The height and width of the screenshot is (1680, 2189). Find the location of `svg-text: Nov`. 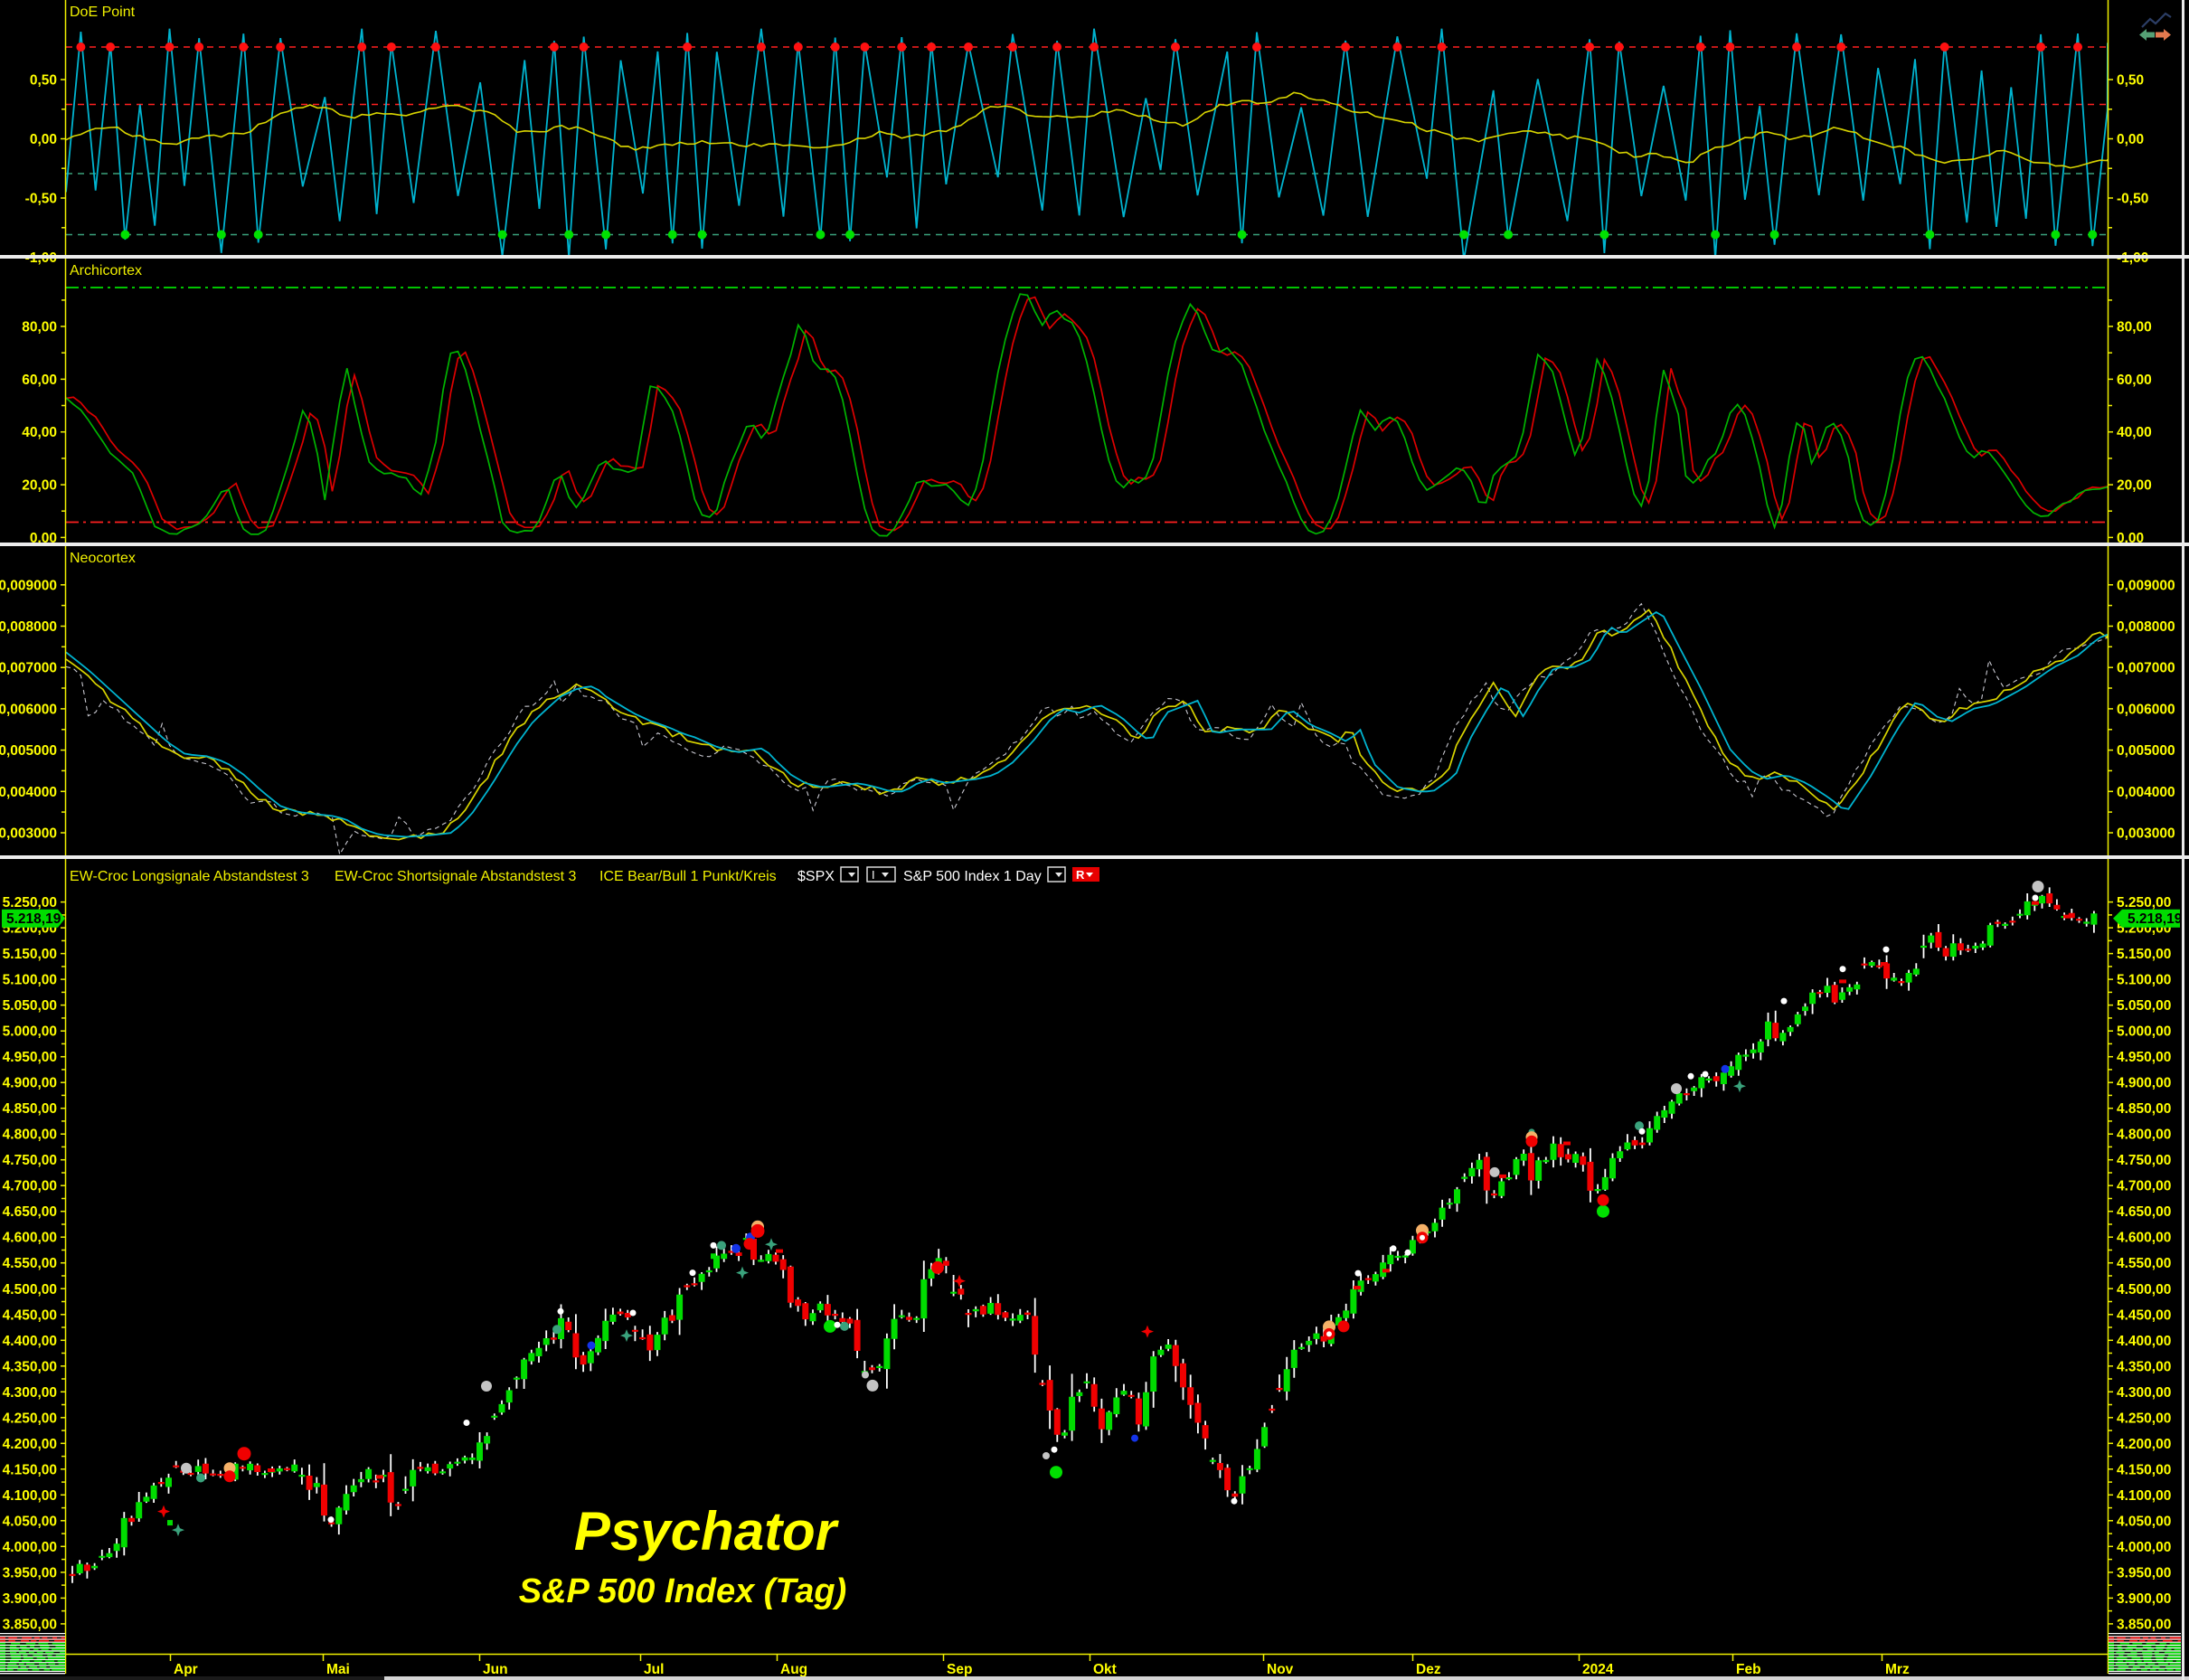

svg-text: Nov is located at coordinates (1281, 1669).